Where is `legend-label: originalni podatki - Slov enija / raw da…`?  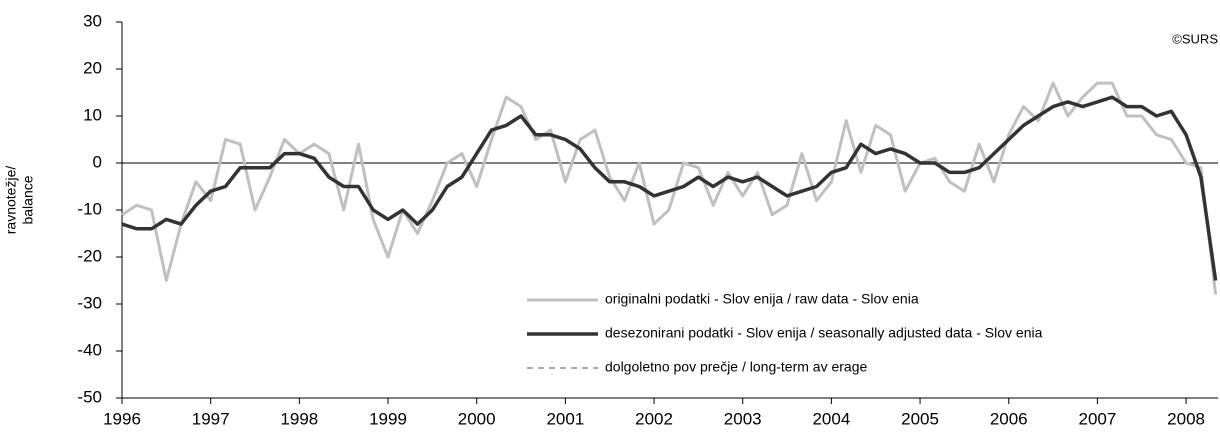
legend-label: originalni podatki - Slov enija / raw da… is located at coordinates (762, 299).